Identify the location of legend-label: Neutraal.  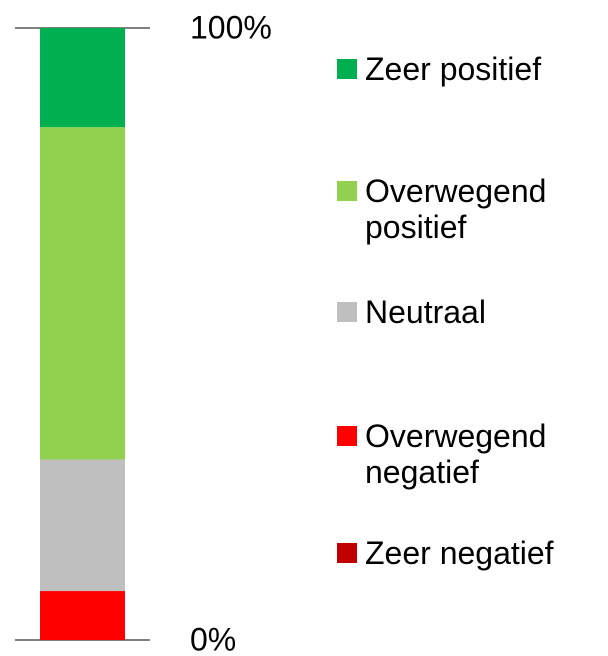
(425, 312).